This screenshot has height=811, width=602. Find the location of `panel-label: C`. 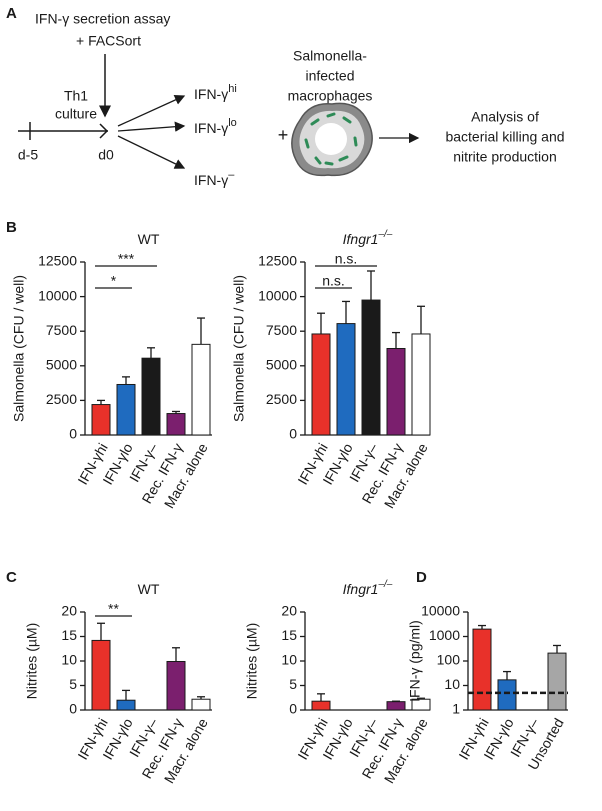

panel-label: C is located at coordinates (11, 577).